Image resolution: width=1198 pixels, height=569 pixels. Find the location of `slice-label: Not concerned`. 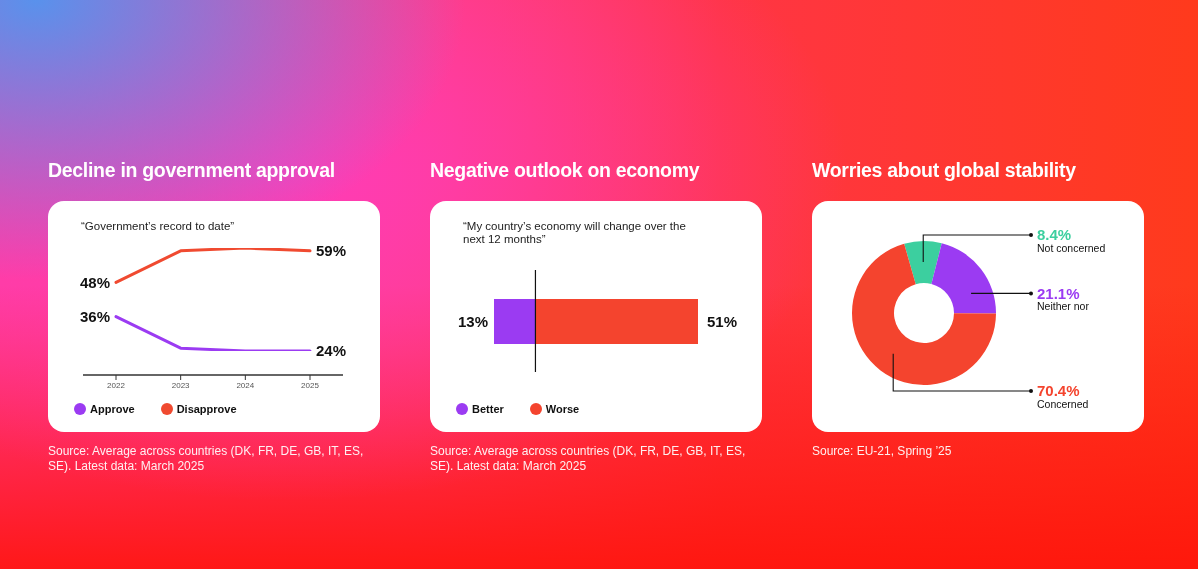

slice-label: Not concerned is located at coordinates (1071, 247).